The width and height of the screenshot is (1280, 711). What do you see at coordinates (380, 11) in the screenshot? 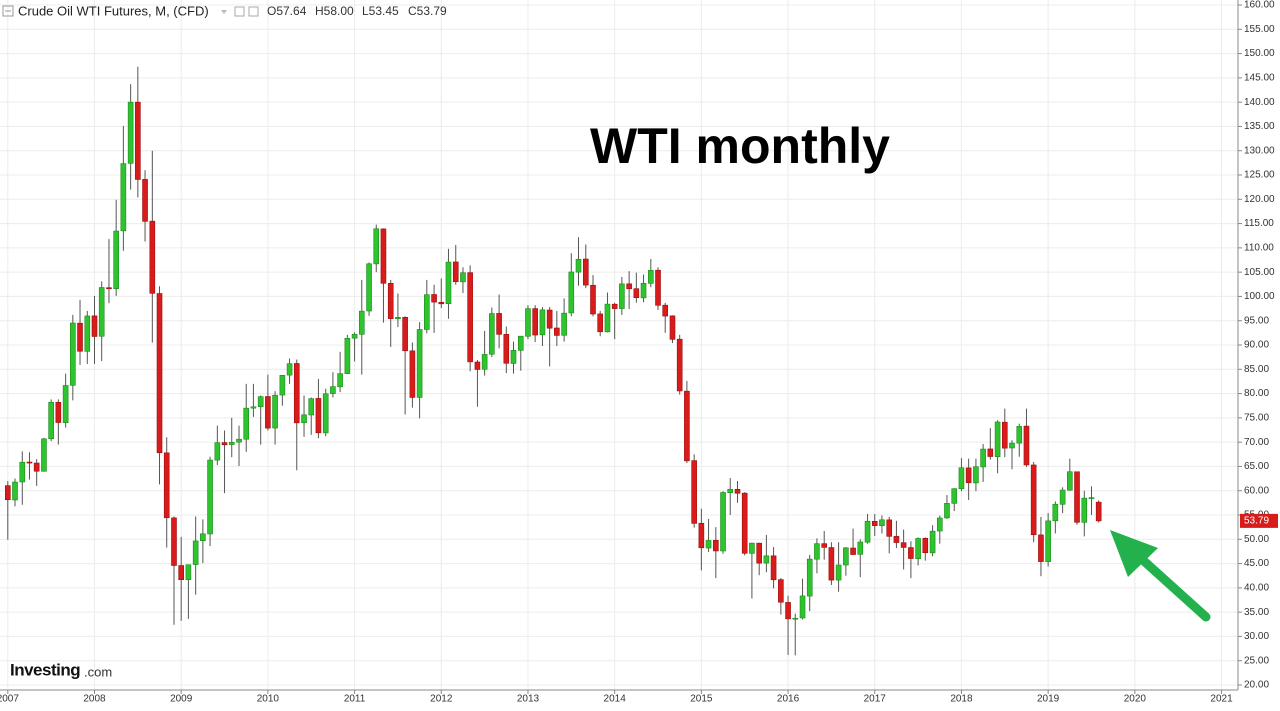
I see `ohlc-low: L53.45` at bounding box center [380, 11].